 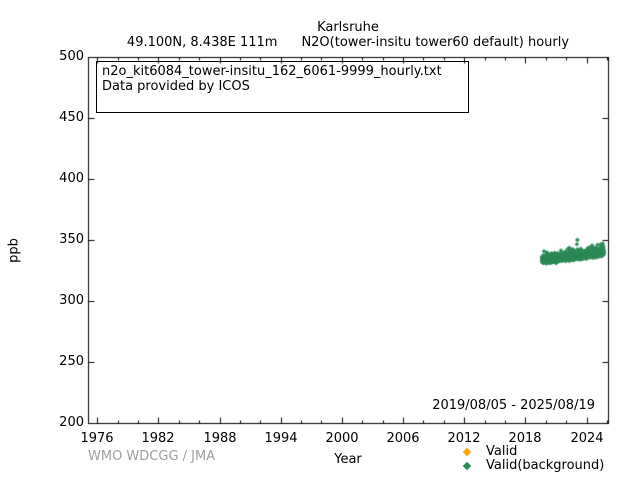 I want to click on credit-label: WMO WDCGG / JMA, so click(x=152, y=456).